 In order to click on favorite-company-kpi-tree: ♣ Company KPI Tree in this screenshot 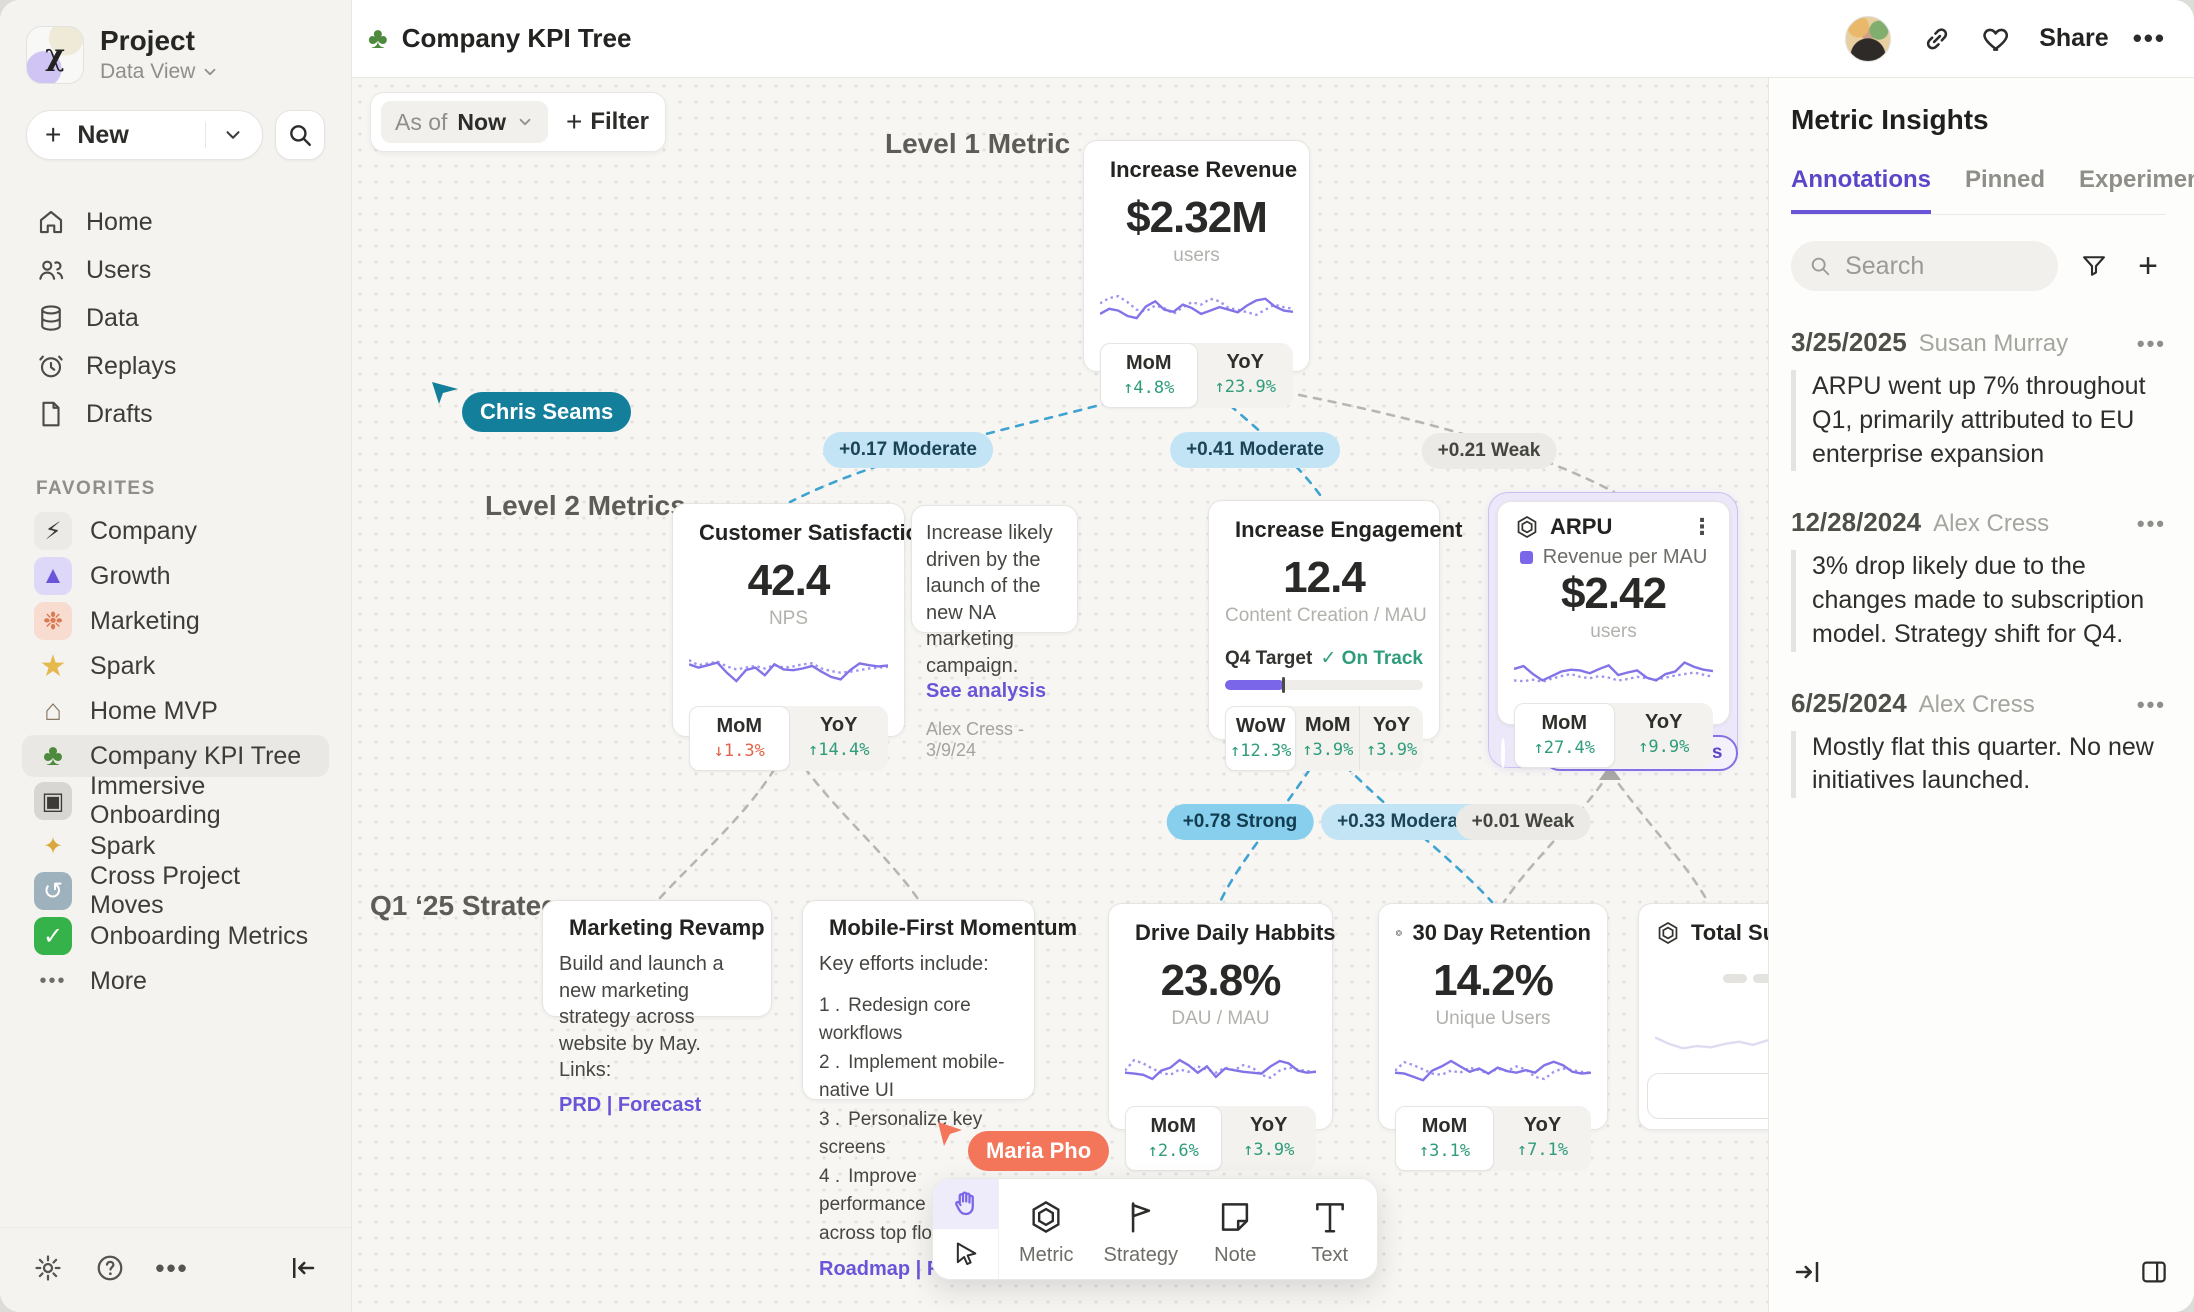, I will do `click(175, 756)`.